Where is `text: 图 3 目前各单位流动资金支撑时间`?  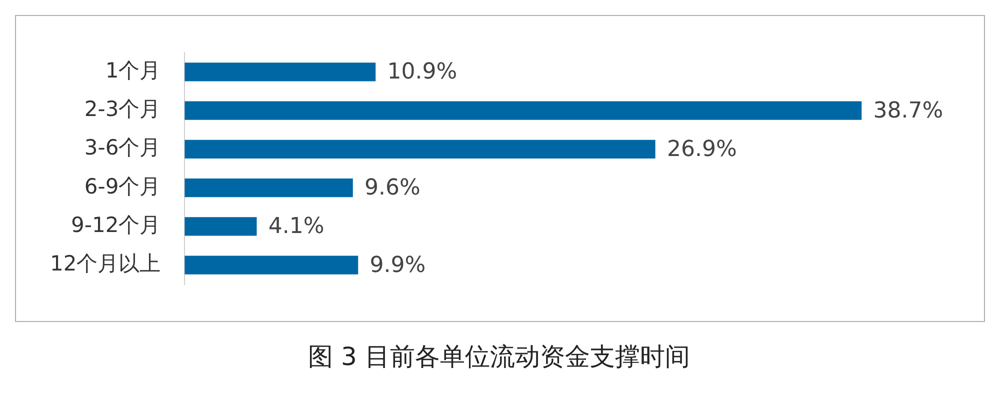
text: 图 3 目前各单位流动资金支撑时间 is located at coordinates (499, 357).